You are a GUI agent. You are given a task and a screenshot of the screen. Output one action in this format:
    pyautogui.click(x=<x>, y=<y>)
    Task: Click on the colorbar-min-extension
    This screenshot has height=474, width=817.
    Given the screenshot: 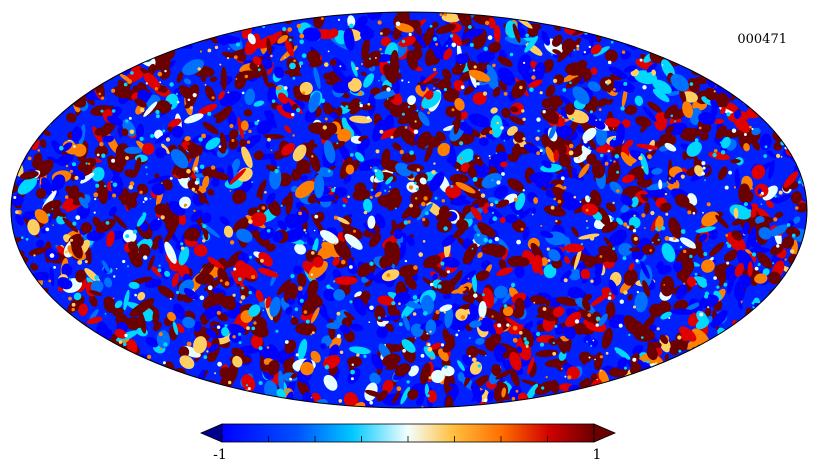 What is the action you would take?
    pyautogui.click(x=211, y=433)
    